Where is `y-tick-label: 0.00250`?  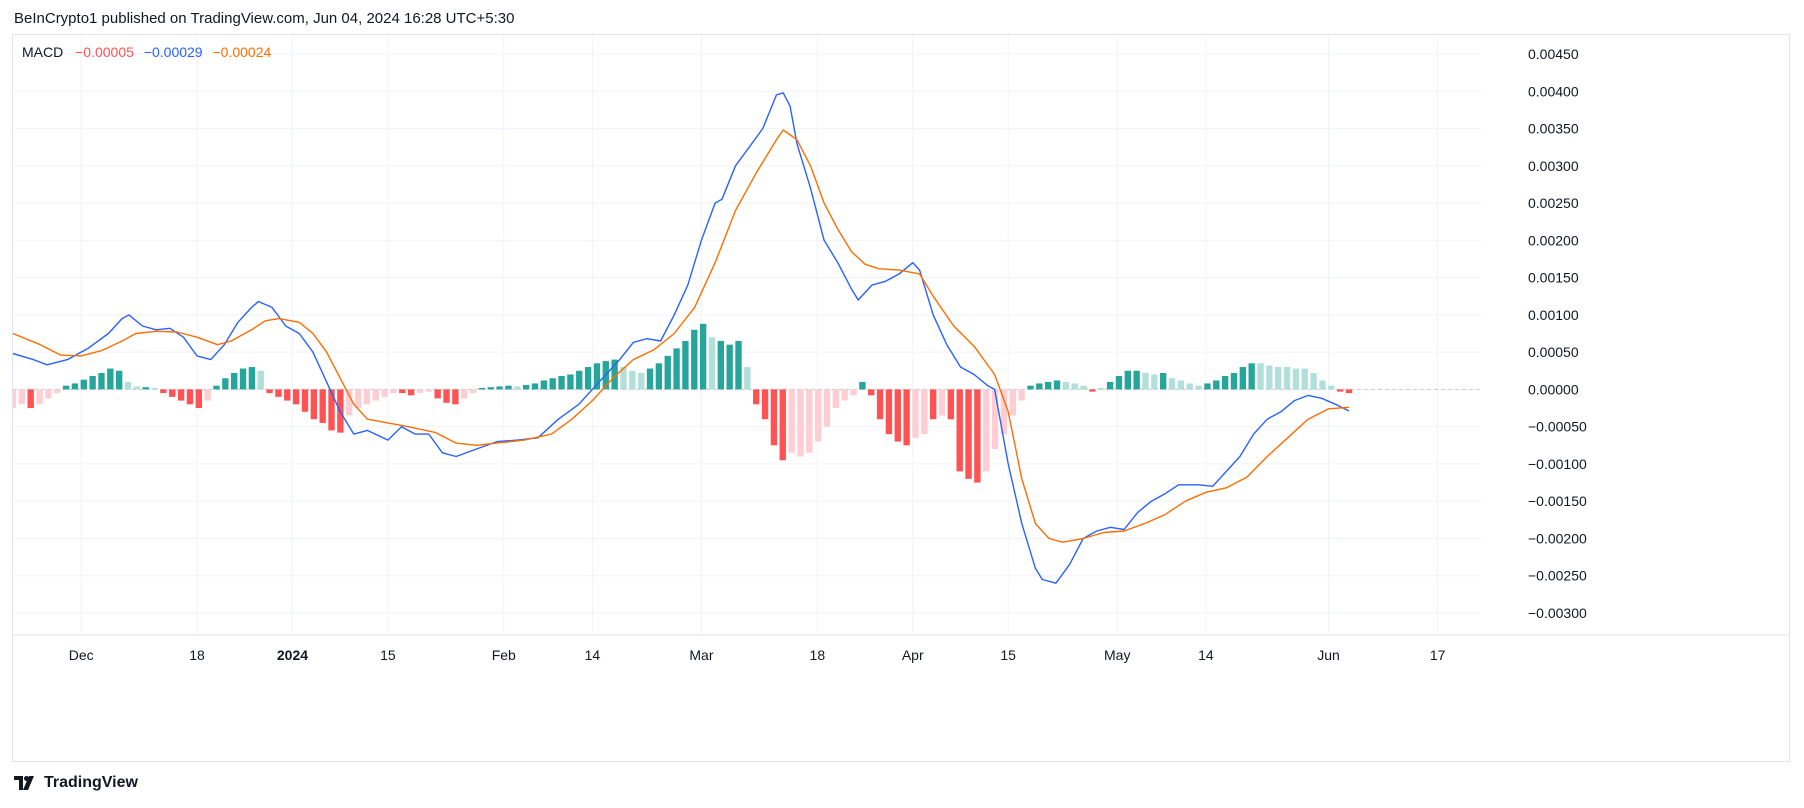
y-tick-label: 0.00250 is located at coordinates (1553, 203).